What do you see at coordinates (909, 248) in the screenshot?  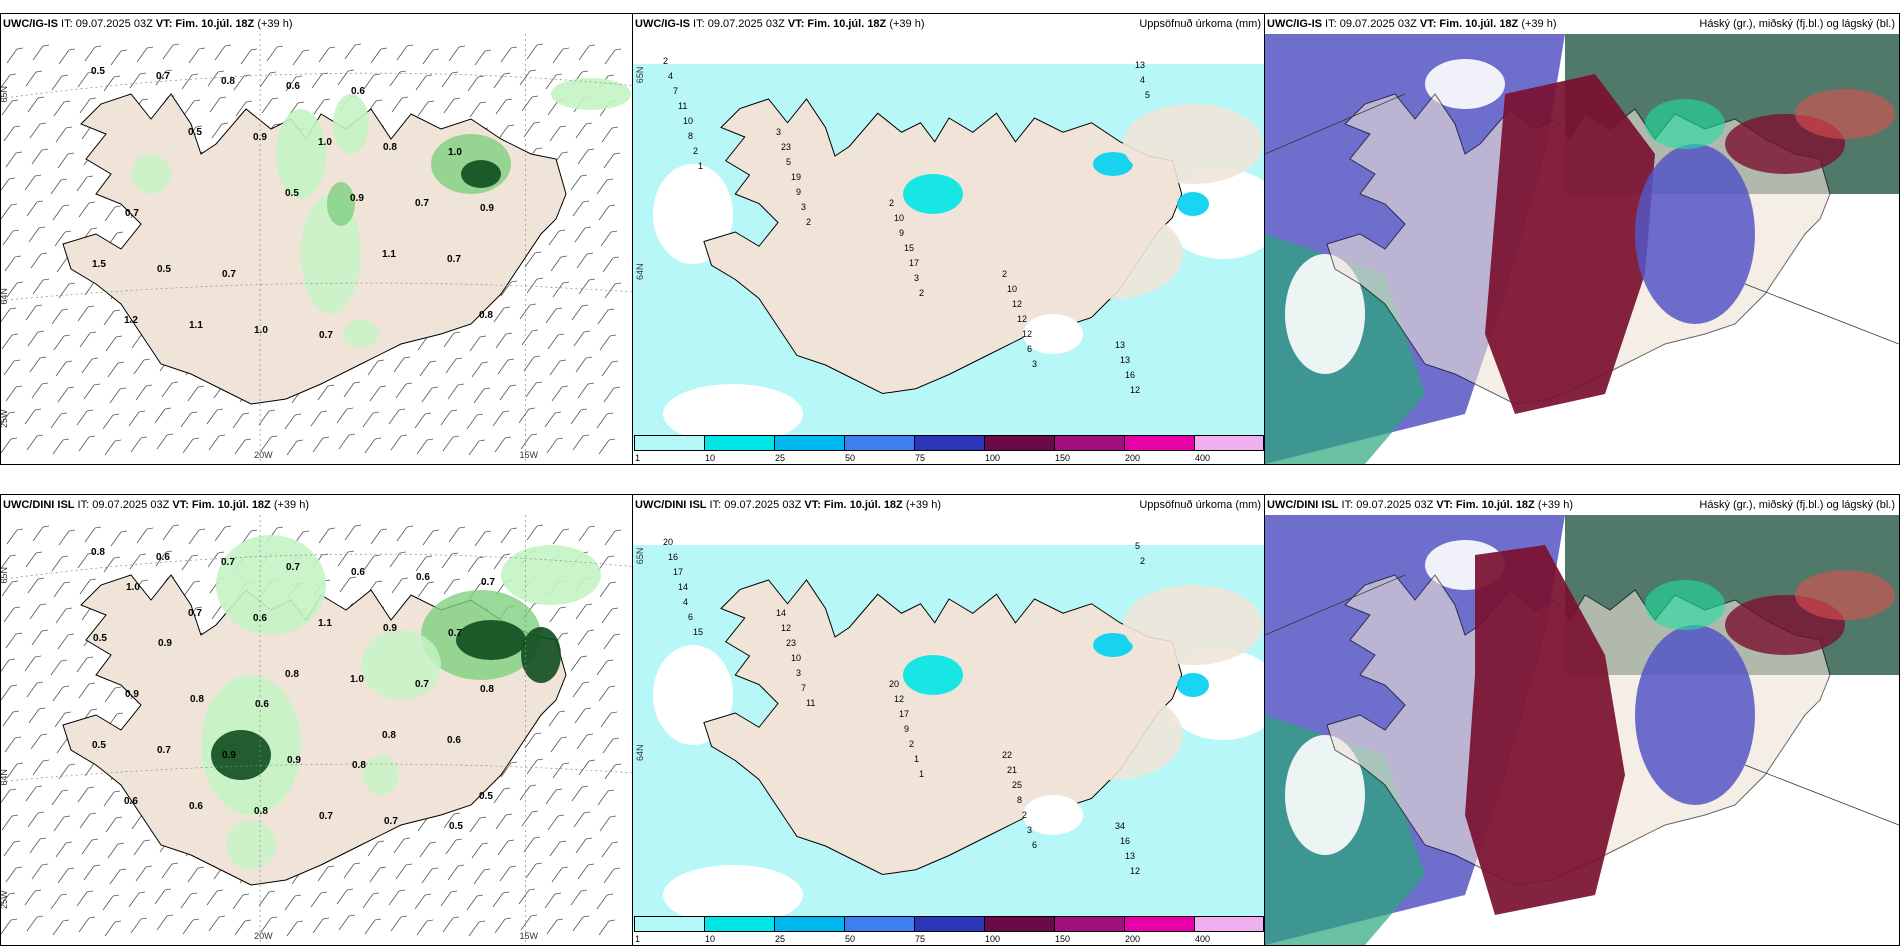 I see `accum-precip-label: 15` at bounding box center [909, 248].